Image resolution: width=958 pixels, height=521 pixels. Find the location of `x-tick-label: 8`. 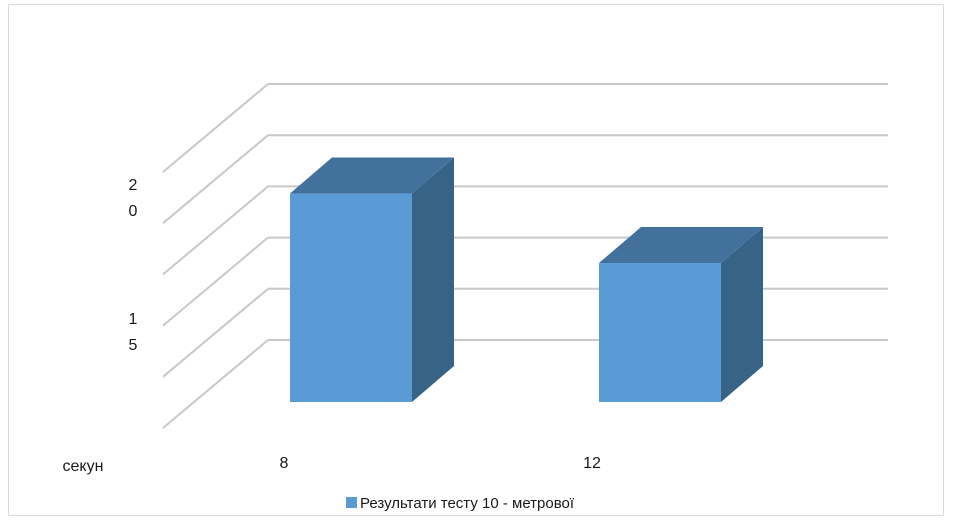

x-tick-label: 8 is located at coordinates (284, 463).